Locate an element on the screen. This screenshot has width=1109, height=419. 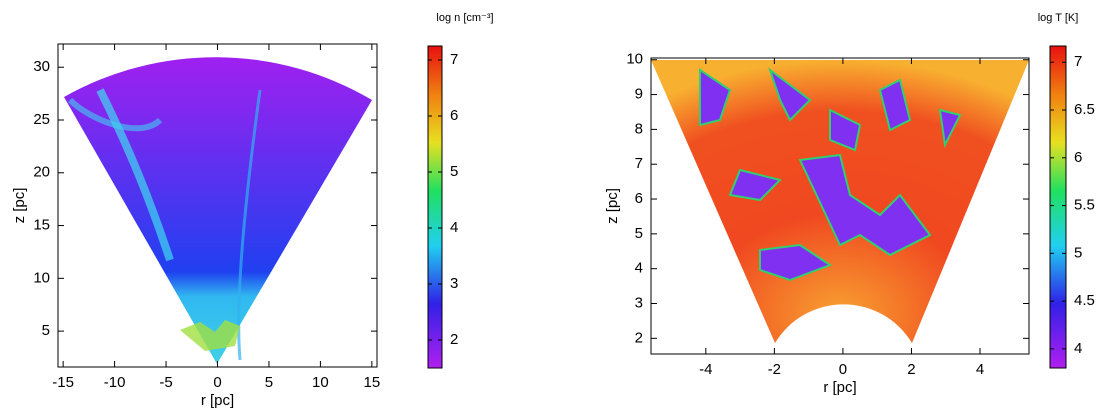
y-tick-label: 25 is located at coordinates (41, 119).